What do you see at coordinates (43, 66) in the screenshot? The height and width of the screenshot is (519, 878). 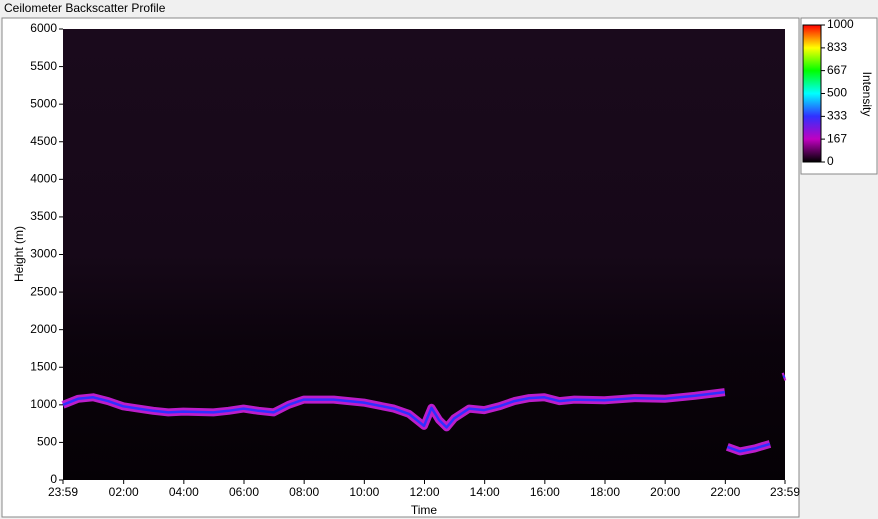 I see `y-tick-label: 5500` at bounding box center [43, 66].